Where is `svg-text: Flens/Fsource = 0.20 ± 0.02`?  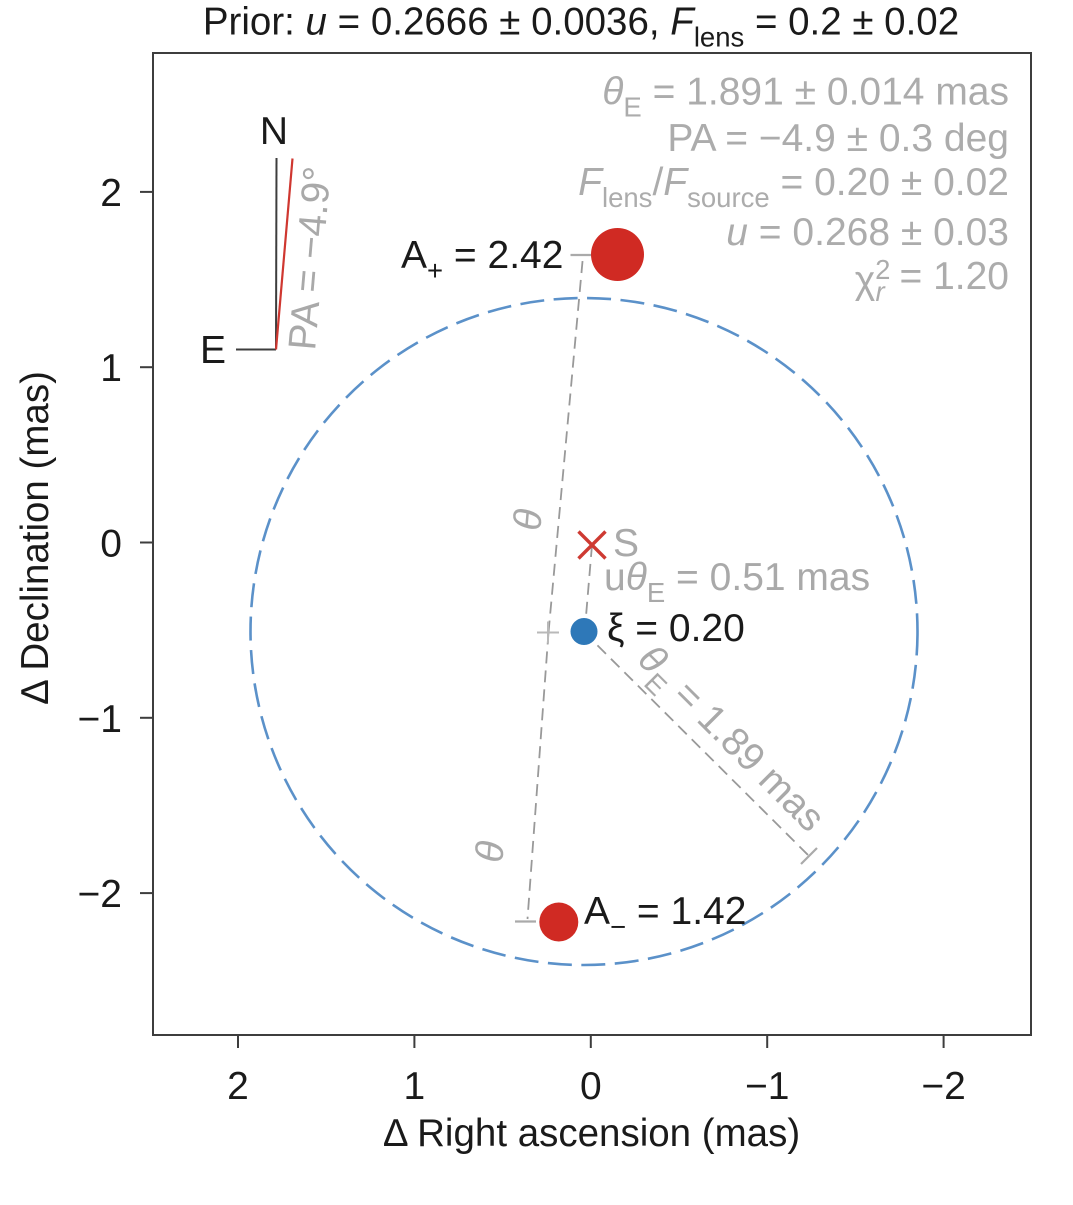 svg-text: Flens/Fsource = 0.20 ± 0.02 is located at coordinates (793, 187).